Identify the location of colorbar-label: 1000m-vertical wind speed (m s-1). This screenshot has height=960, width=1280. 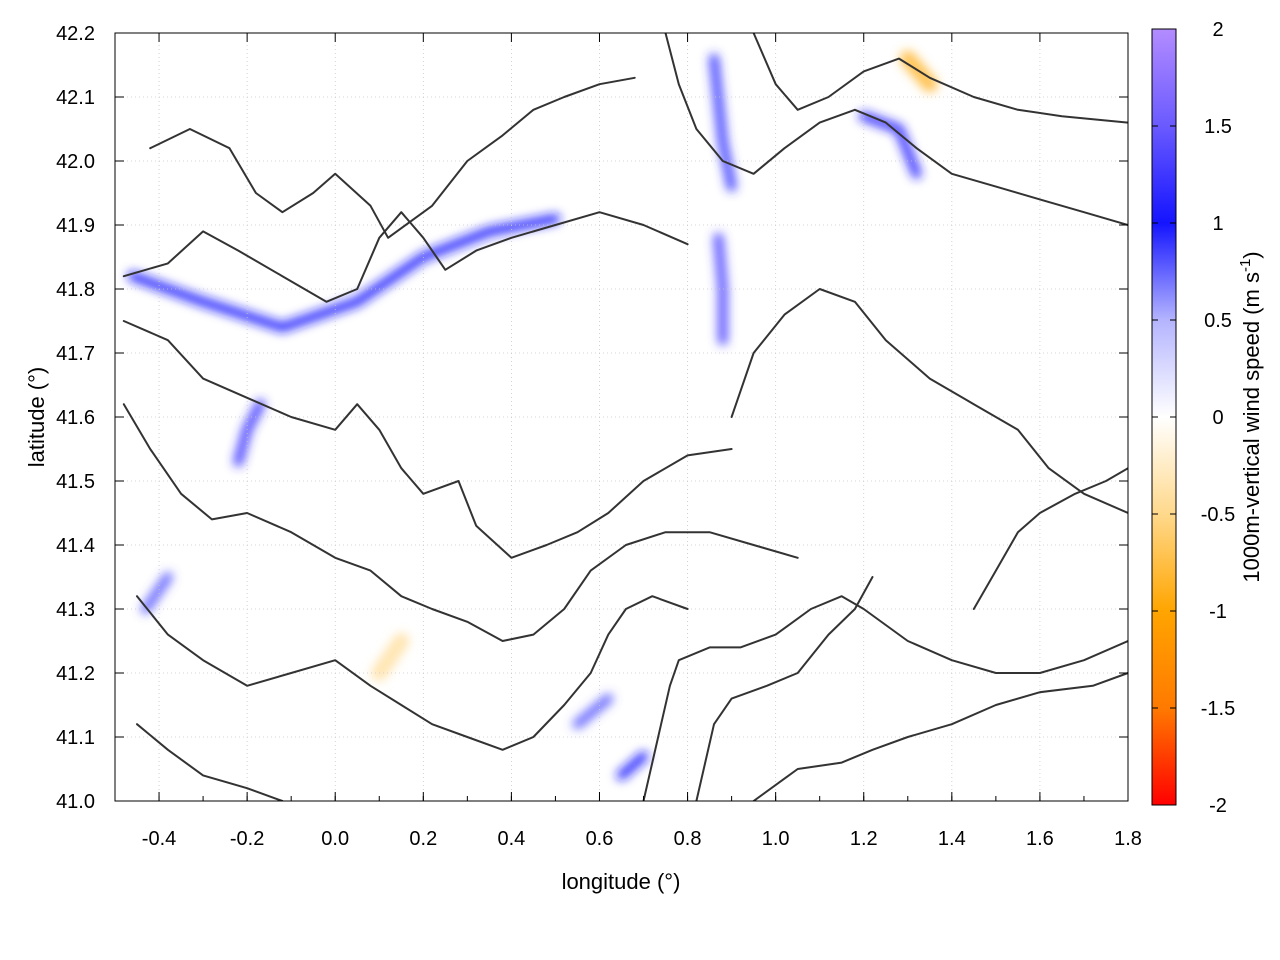
(1250, 416).